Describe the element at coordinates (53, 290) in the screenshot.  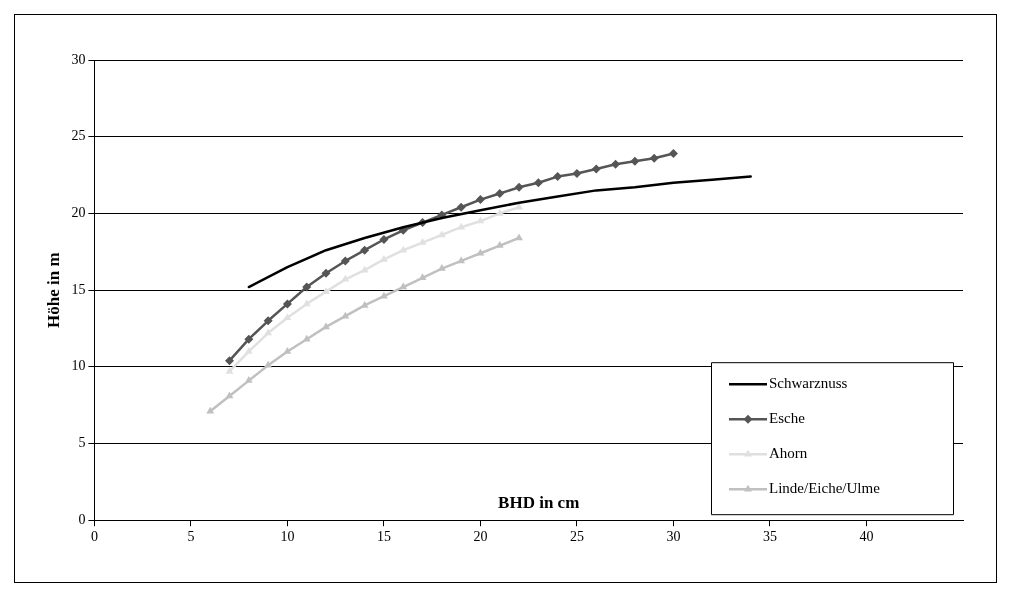
I see `y-axis-title: Höhe in m` at that location.